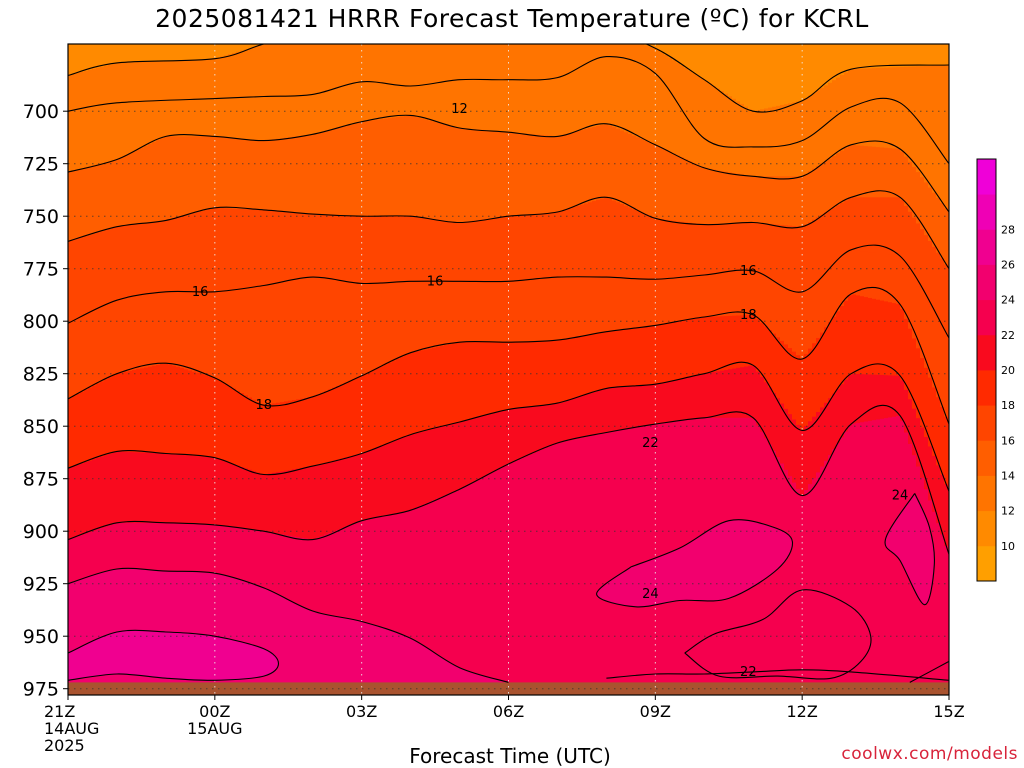 The image size is (1024, 768). I want to click on credit-link: coolwx.com/models, so click(929, 754).